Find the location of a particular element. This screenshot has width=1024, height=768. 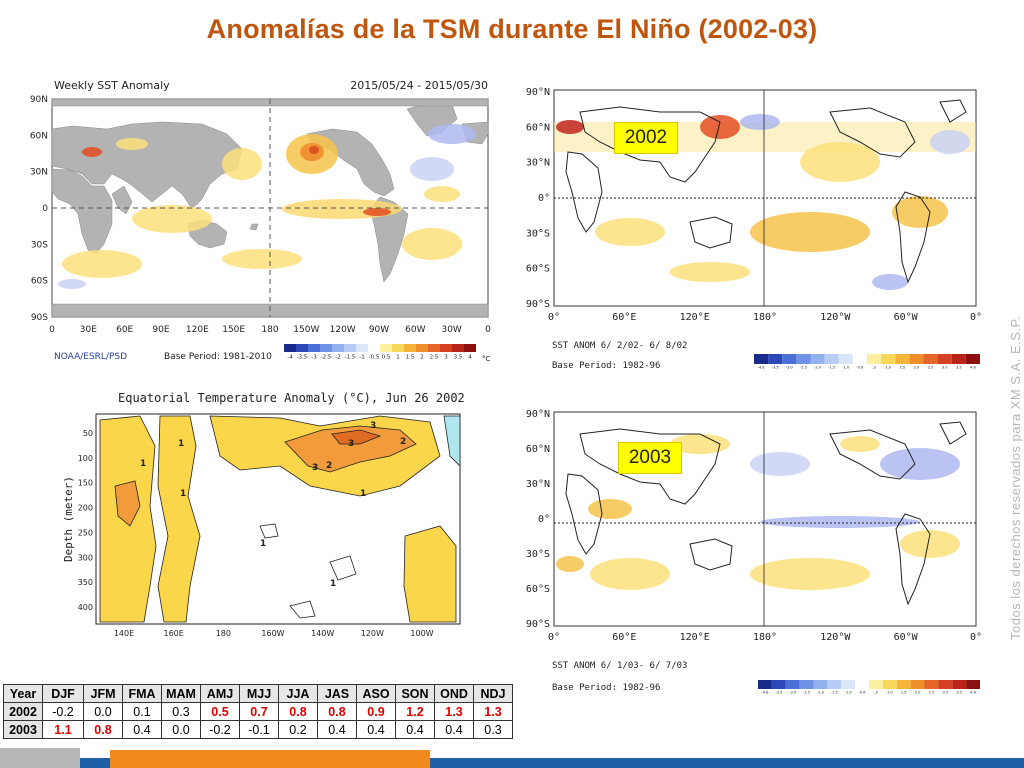

weekly-map-credit: NOAA/ESRL/PSD is located at coordinates (90, 357).